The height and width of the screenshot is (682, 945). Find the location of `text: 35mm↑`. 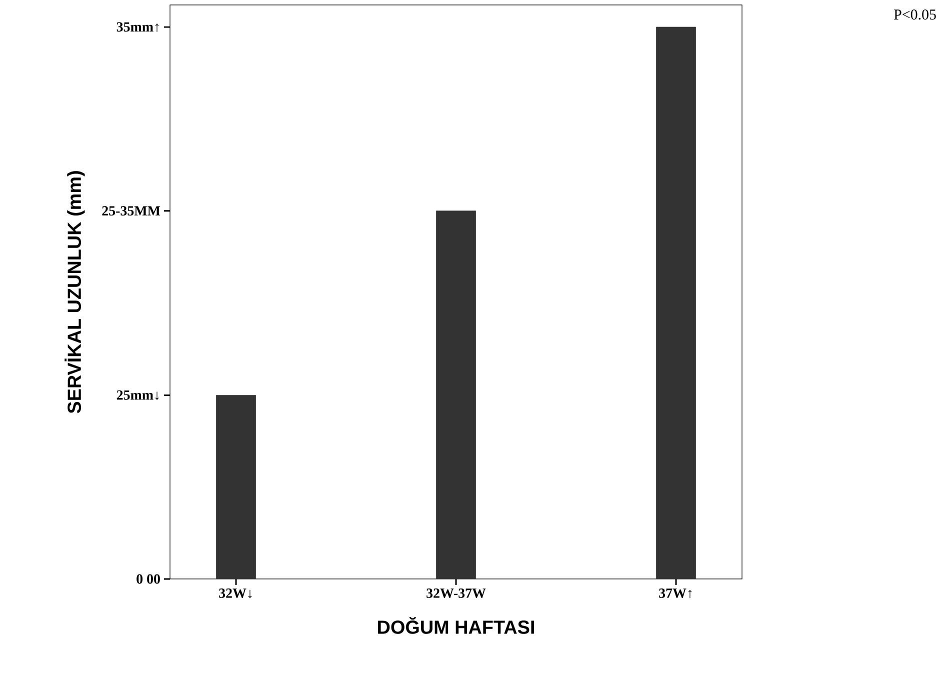

text: 35mm↑ is located at coordinates (137, 27).